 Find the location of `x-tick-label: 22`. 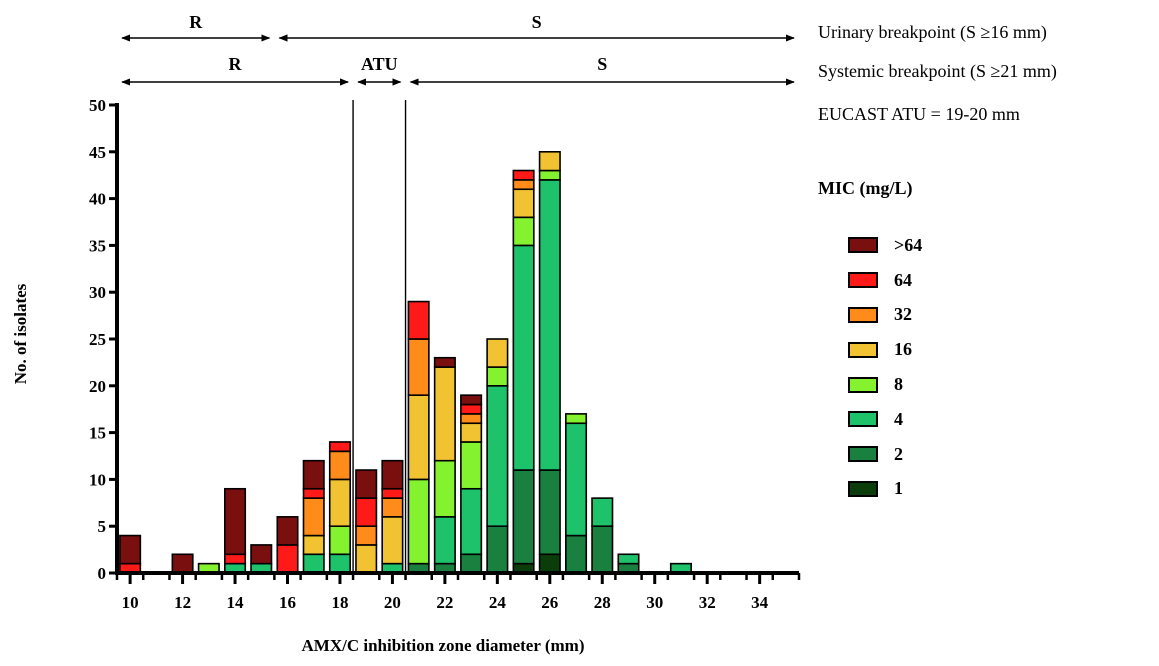

x-tick-label: 22 is located at coordinates (444, 602).